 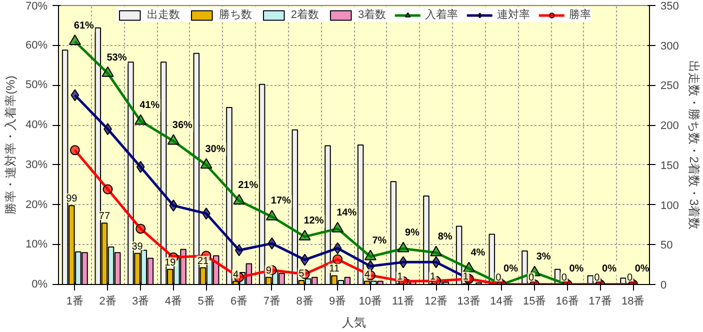 I want to click on y2-tick-label: 300, so click(x=669, y=46).